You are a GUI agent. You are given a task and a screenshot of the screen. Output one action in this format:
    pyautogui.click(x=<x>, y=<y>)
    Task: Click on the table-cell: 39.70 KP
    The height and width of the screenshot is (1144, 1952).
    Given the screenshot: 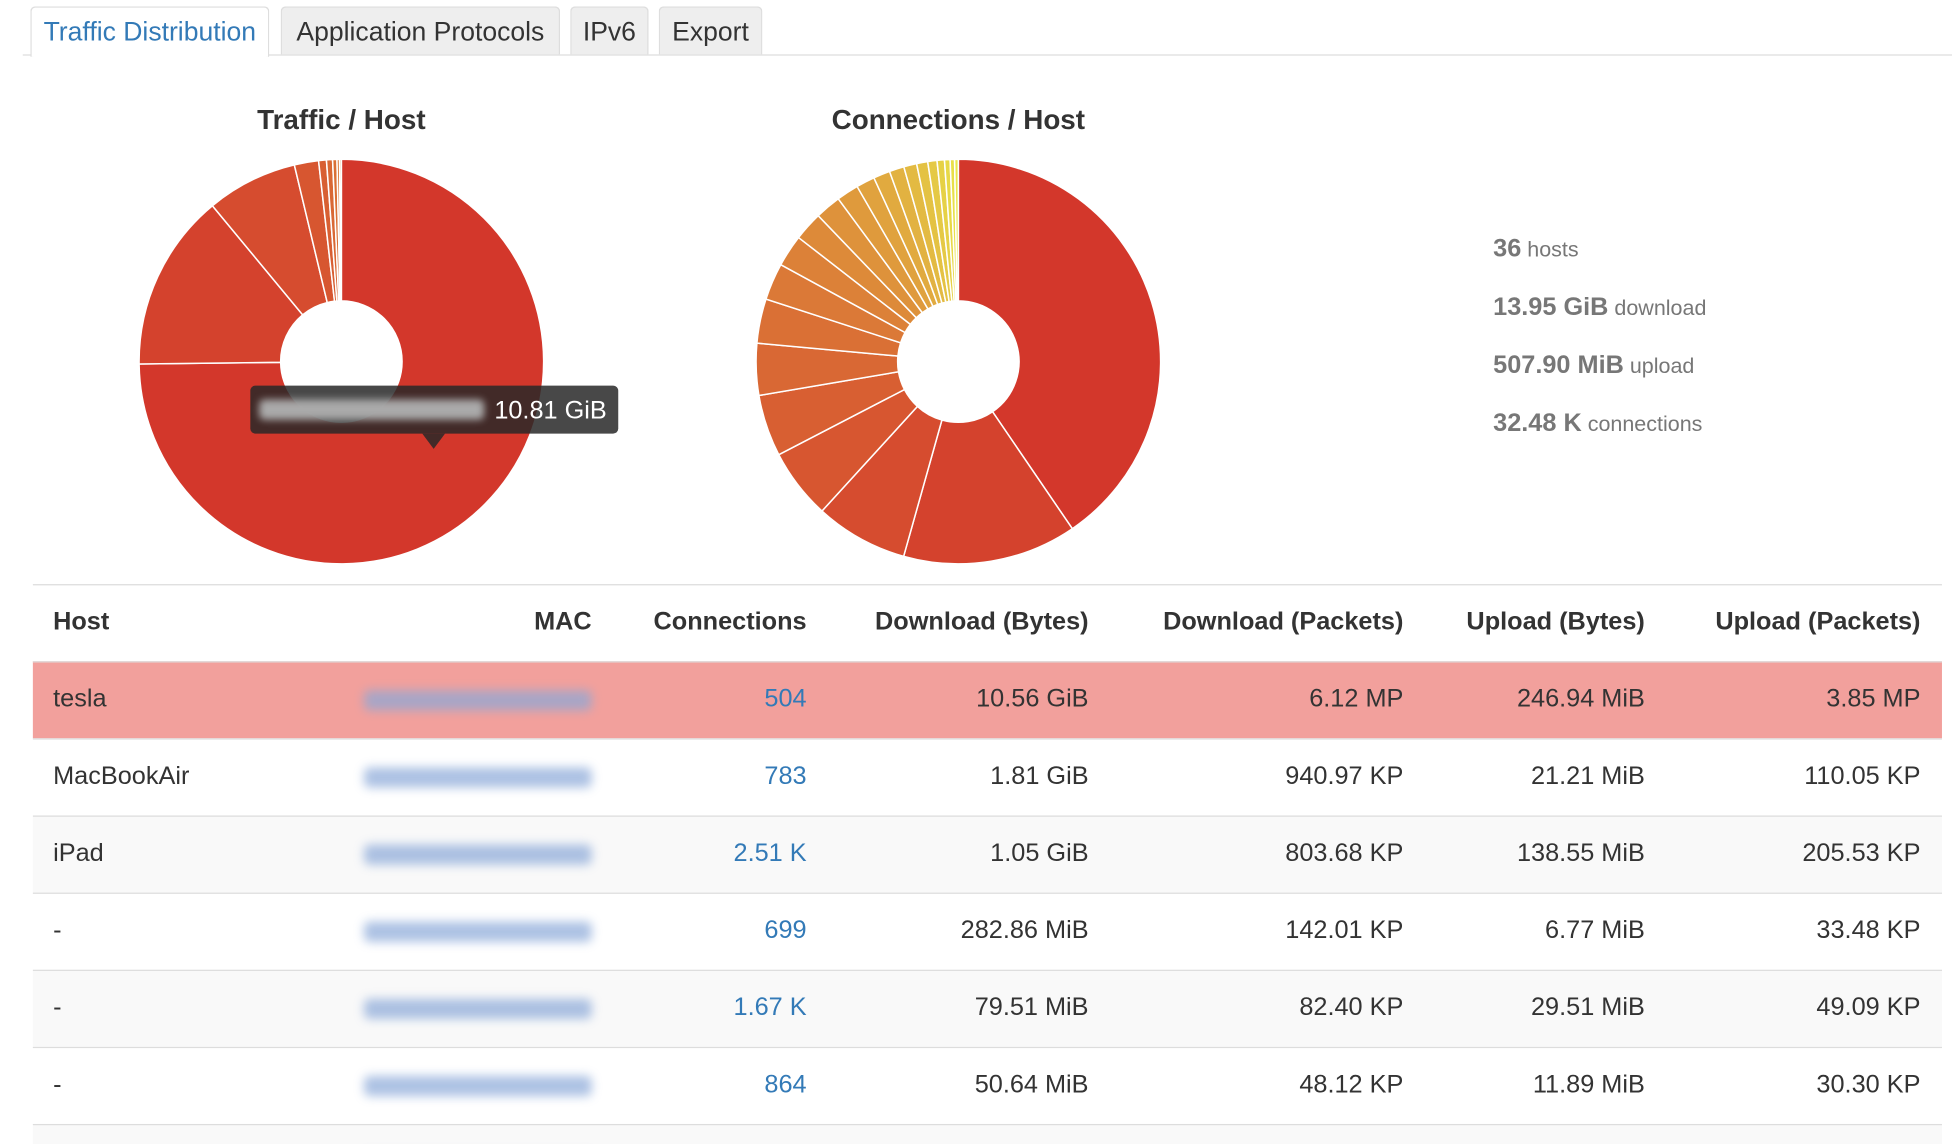 What is the action you would take?
    pyautogui.click(x=1868, y=1134)
    